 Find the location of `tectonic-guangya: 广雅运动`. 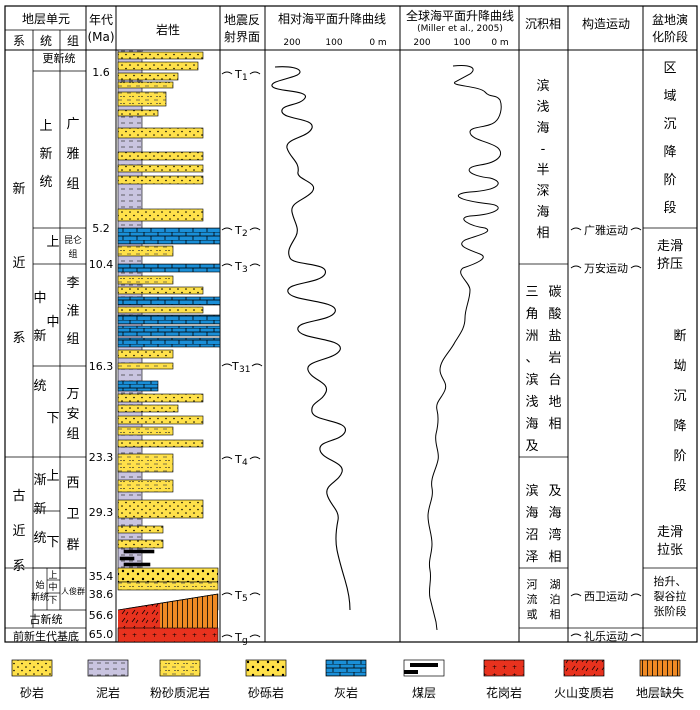

tectonic-guangya: 广雅运动 is located at coordinates (606, 230).